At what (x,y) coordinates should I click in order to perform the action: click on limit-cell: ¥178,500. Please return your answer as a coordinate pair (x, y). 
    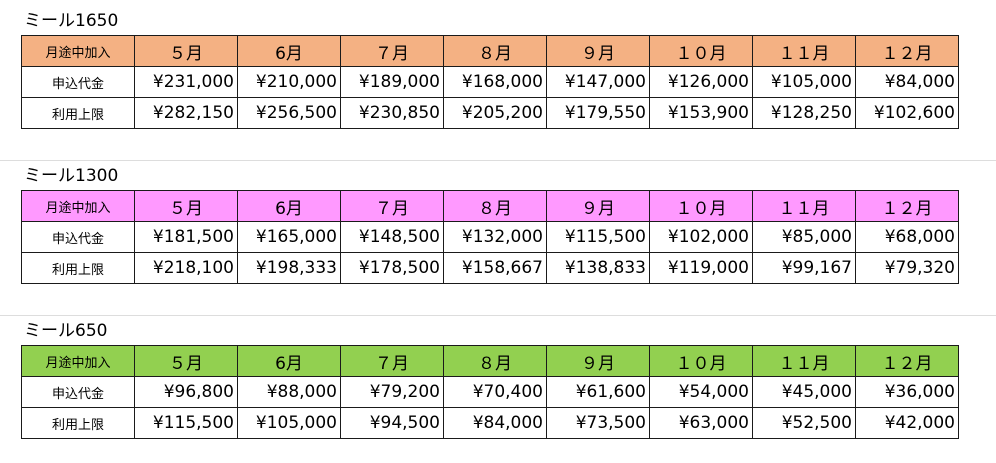
    Looking at the image, I should click on (392, 268).